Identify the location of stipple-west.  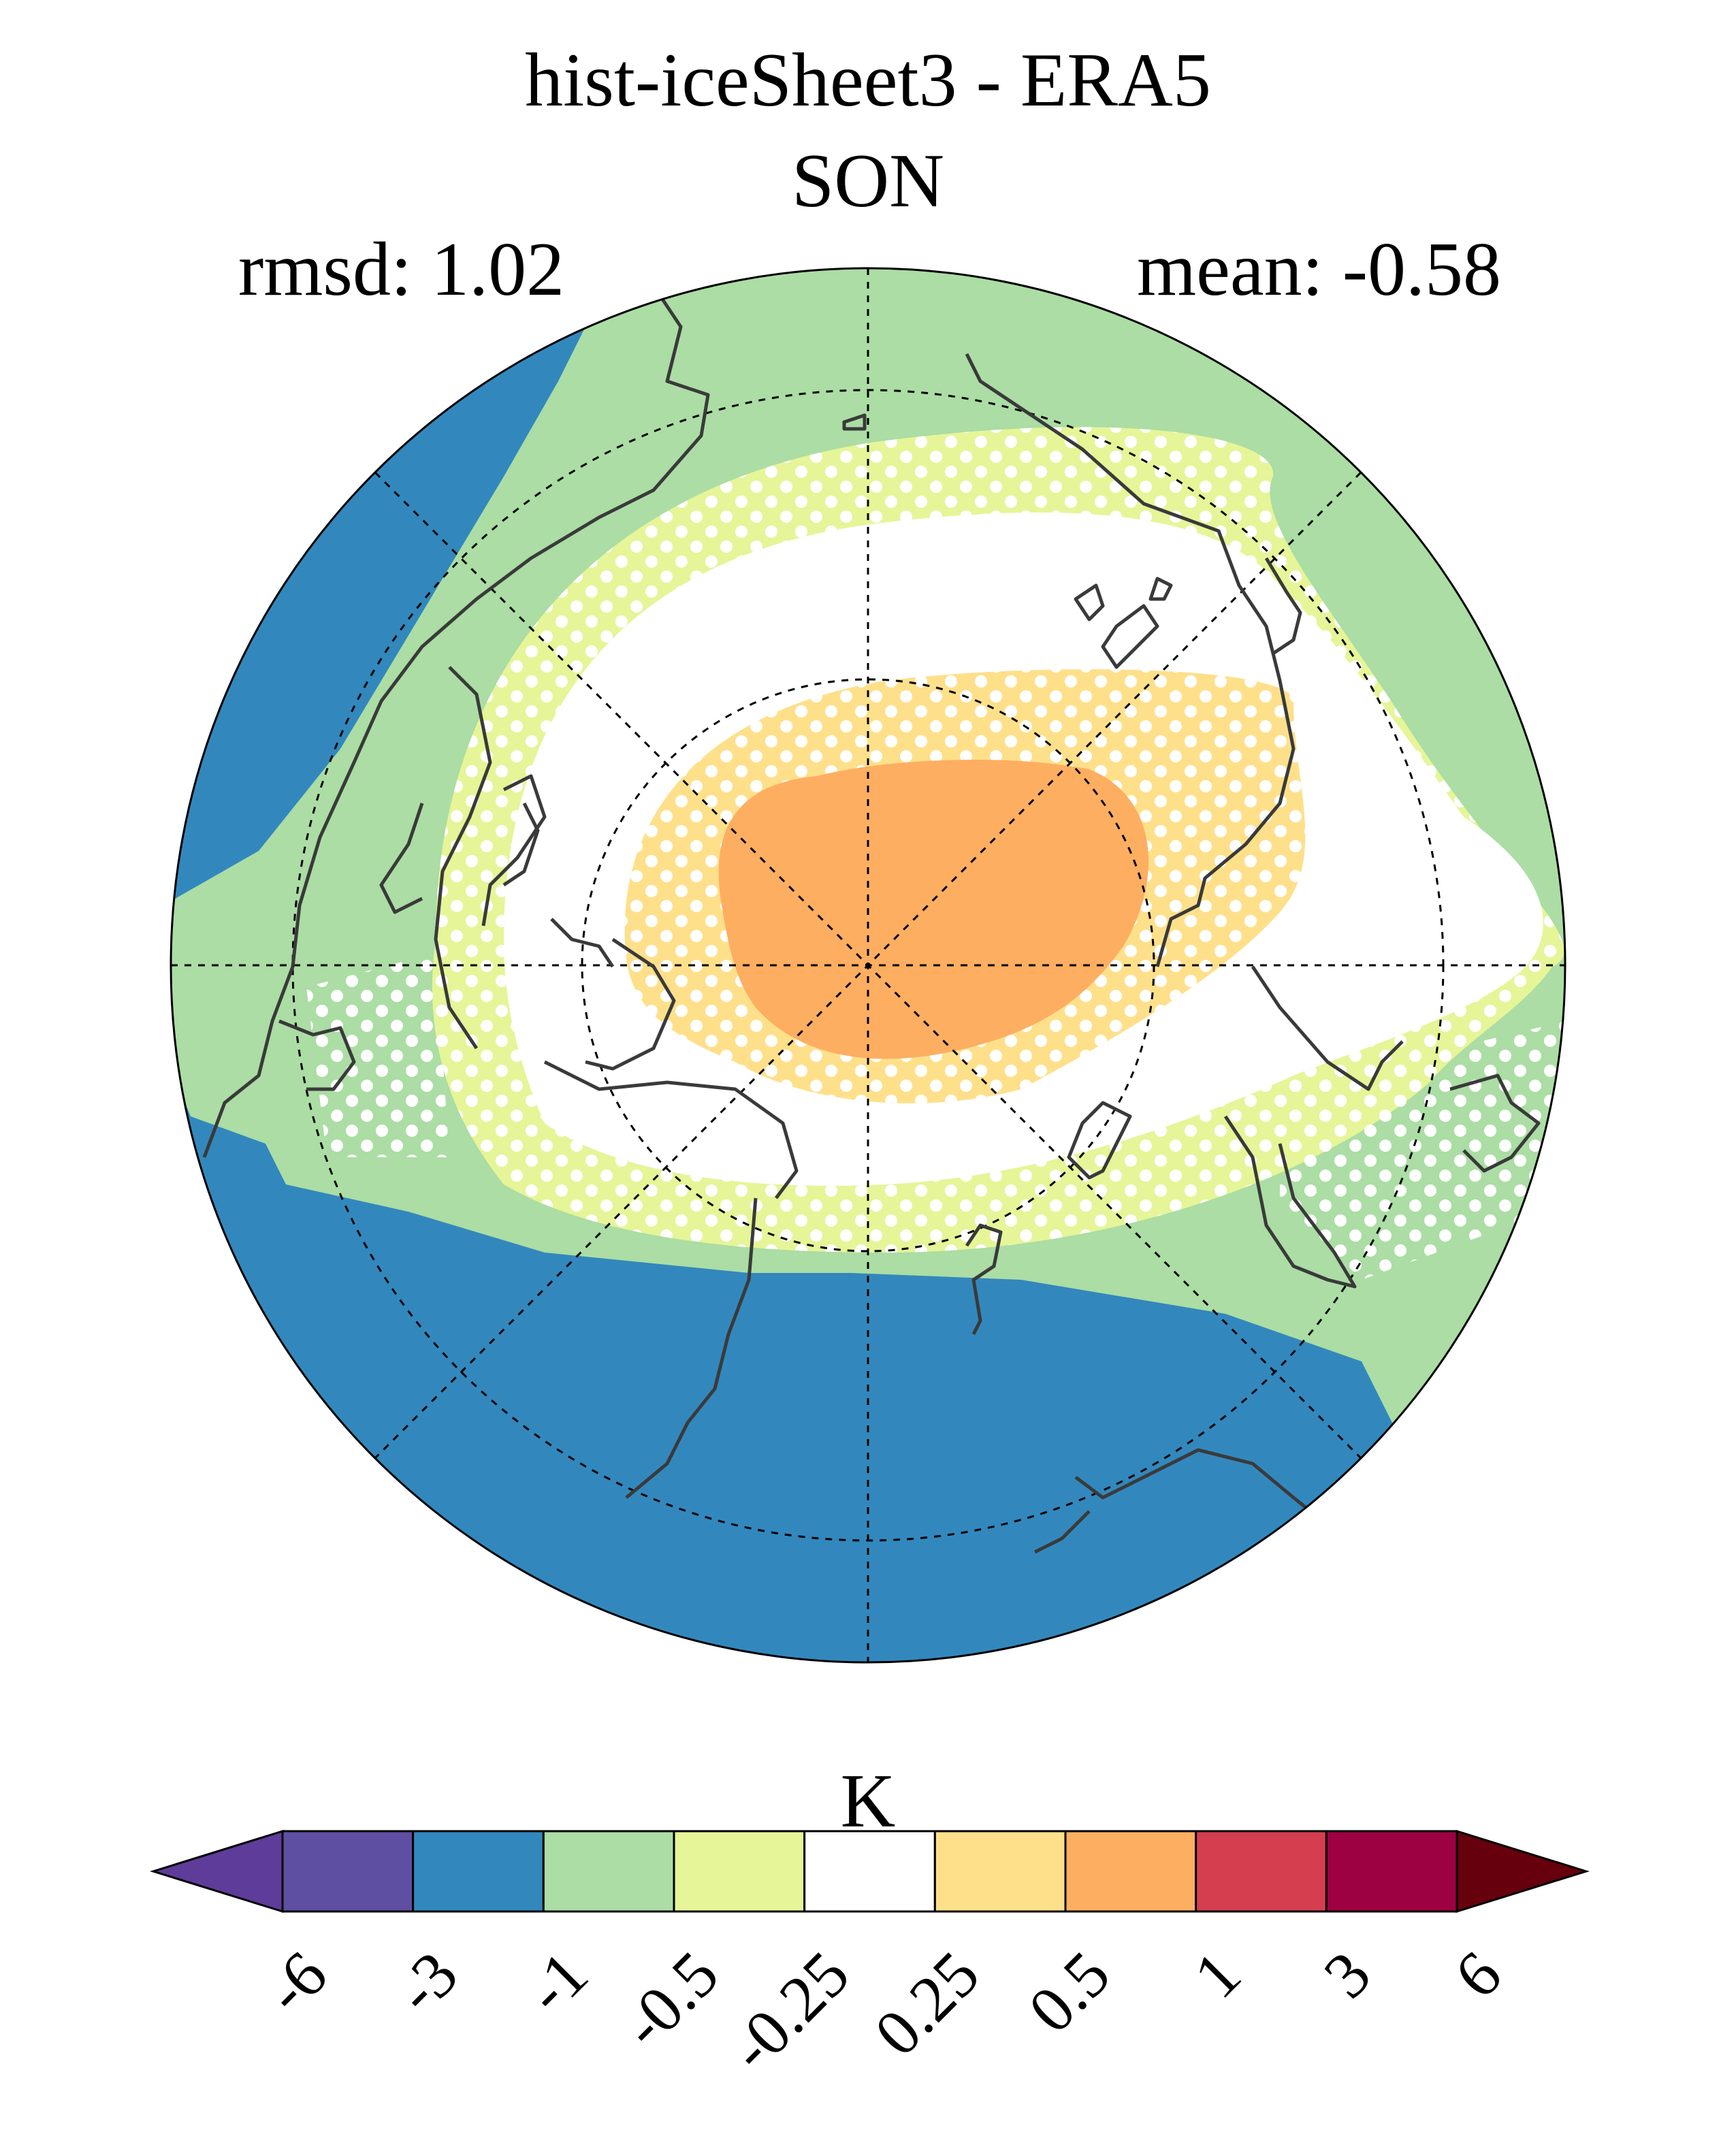
(377, 1055).